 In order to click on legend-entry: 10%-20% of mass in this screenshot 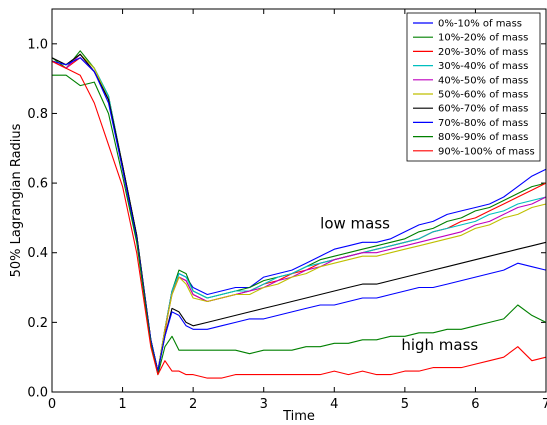, I will do `click(483, 38)`.